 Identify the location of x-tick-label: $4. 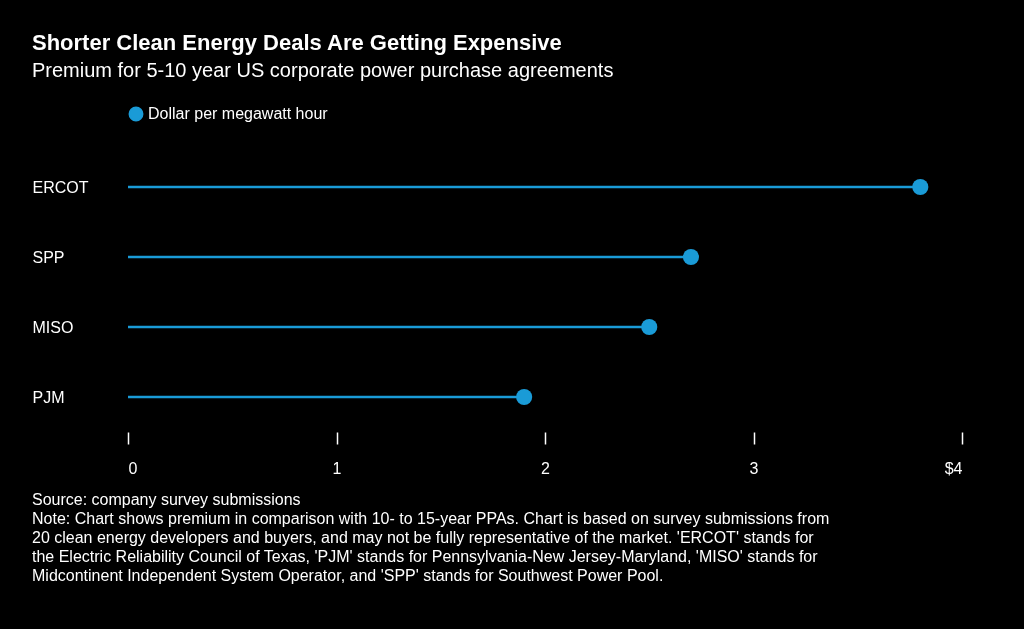
(953, 468).